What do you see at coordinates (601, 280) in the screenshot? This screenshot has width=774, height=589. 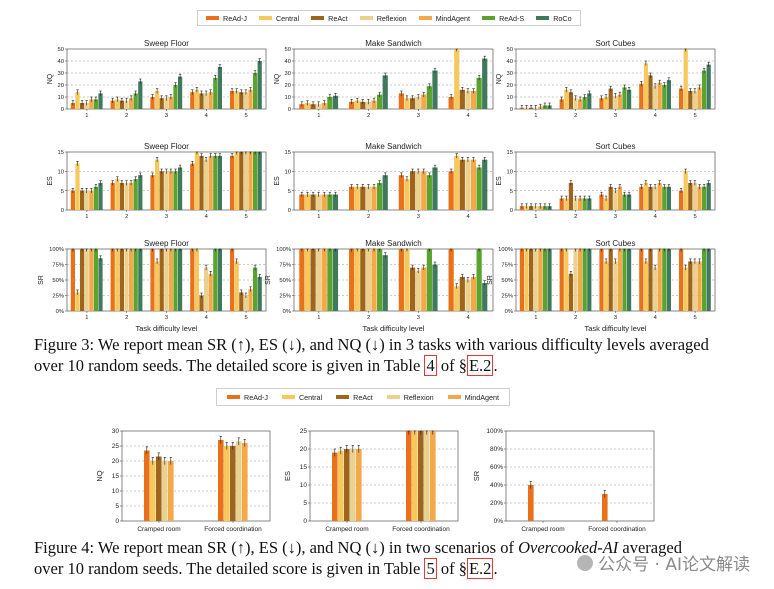 I see `chart-sr-cubes: 0% 25% 50% 75% 100% SR Sort Cubes 1 2 3 4 5` at bounding box center [601, 280].